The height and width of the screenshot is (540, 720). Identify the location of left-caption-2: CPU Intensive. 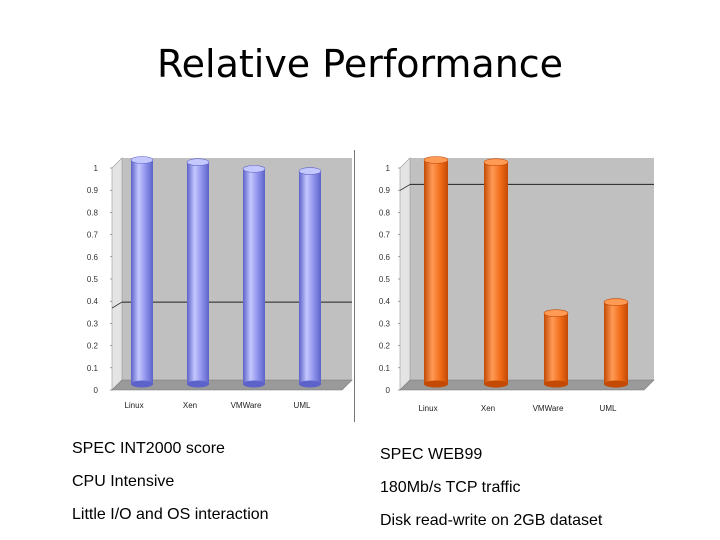
(123, 481).